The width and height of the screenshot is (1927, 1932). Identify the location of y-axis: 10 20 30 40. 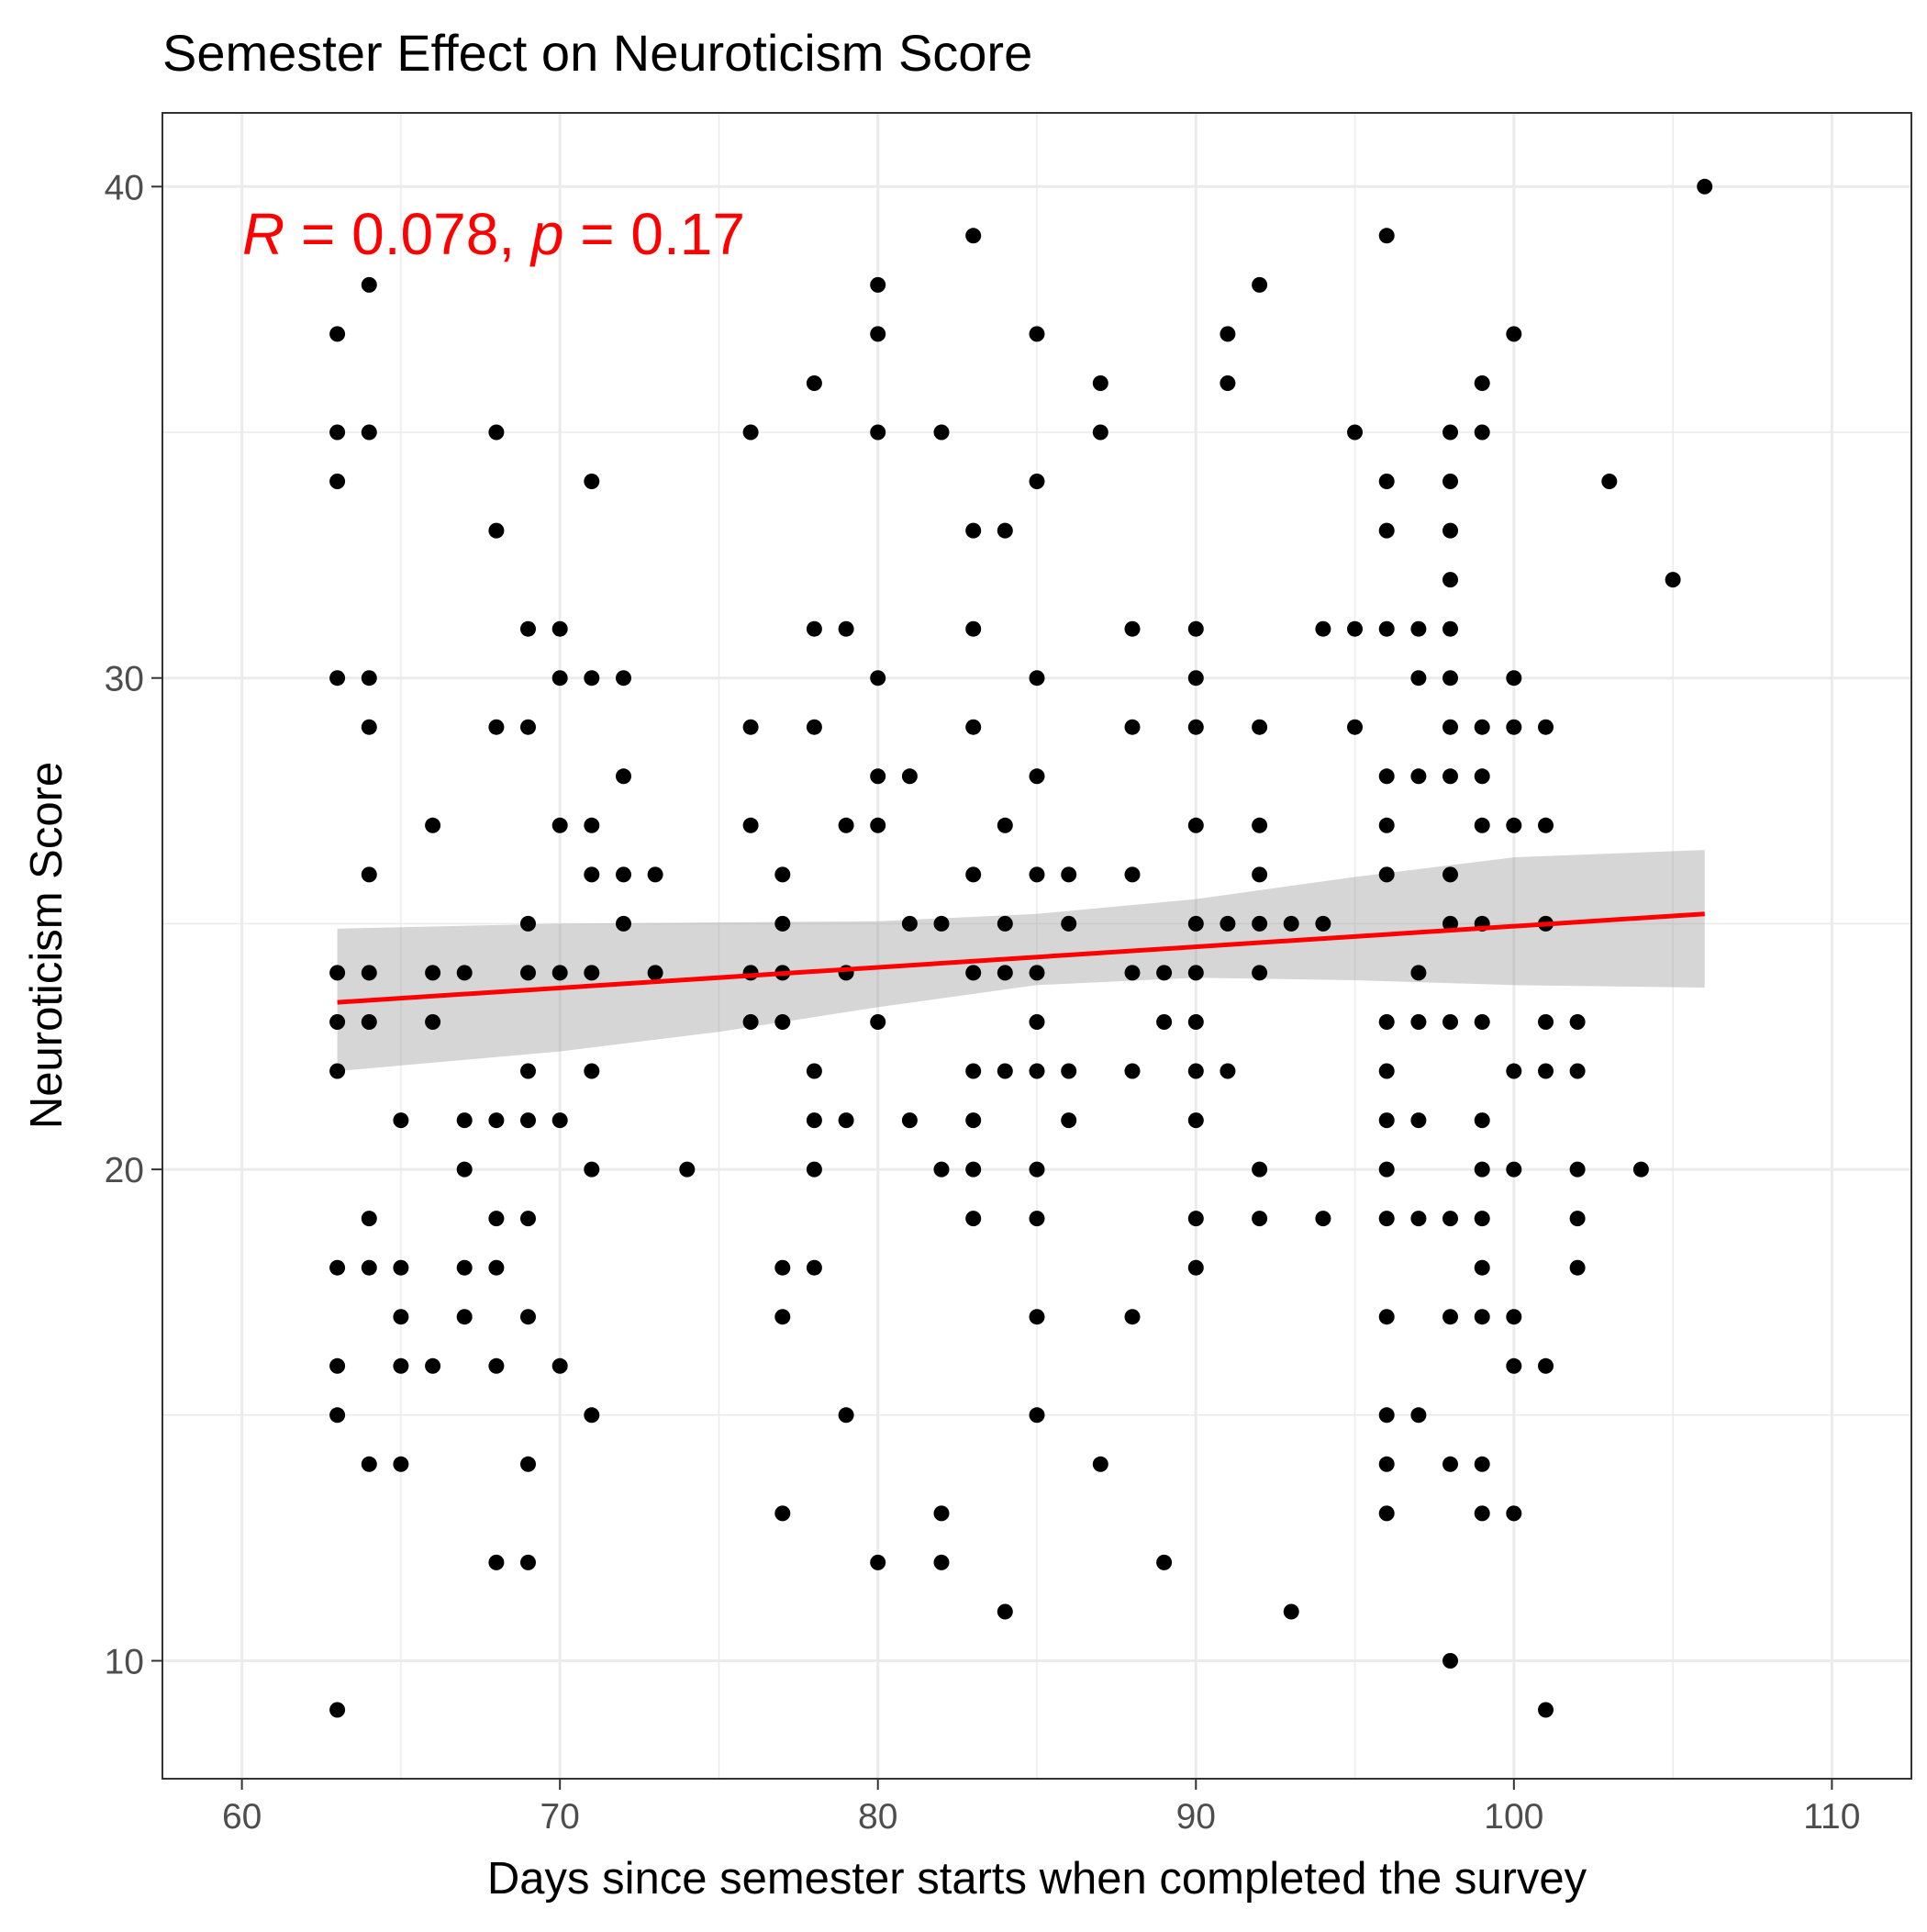
(133, 925).